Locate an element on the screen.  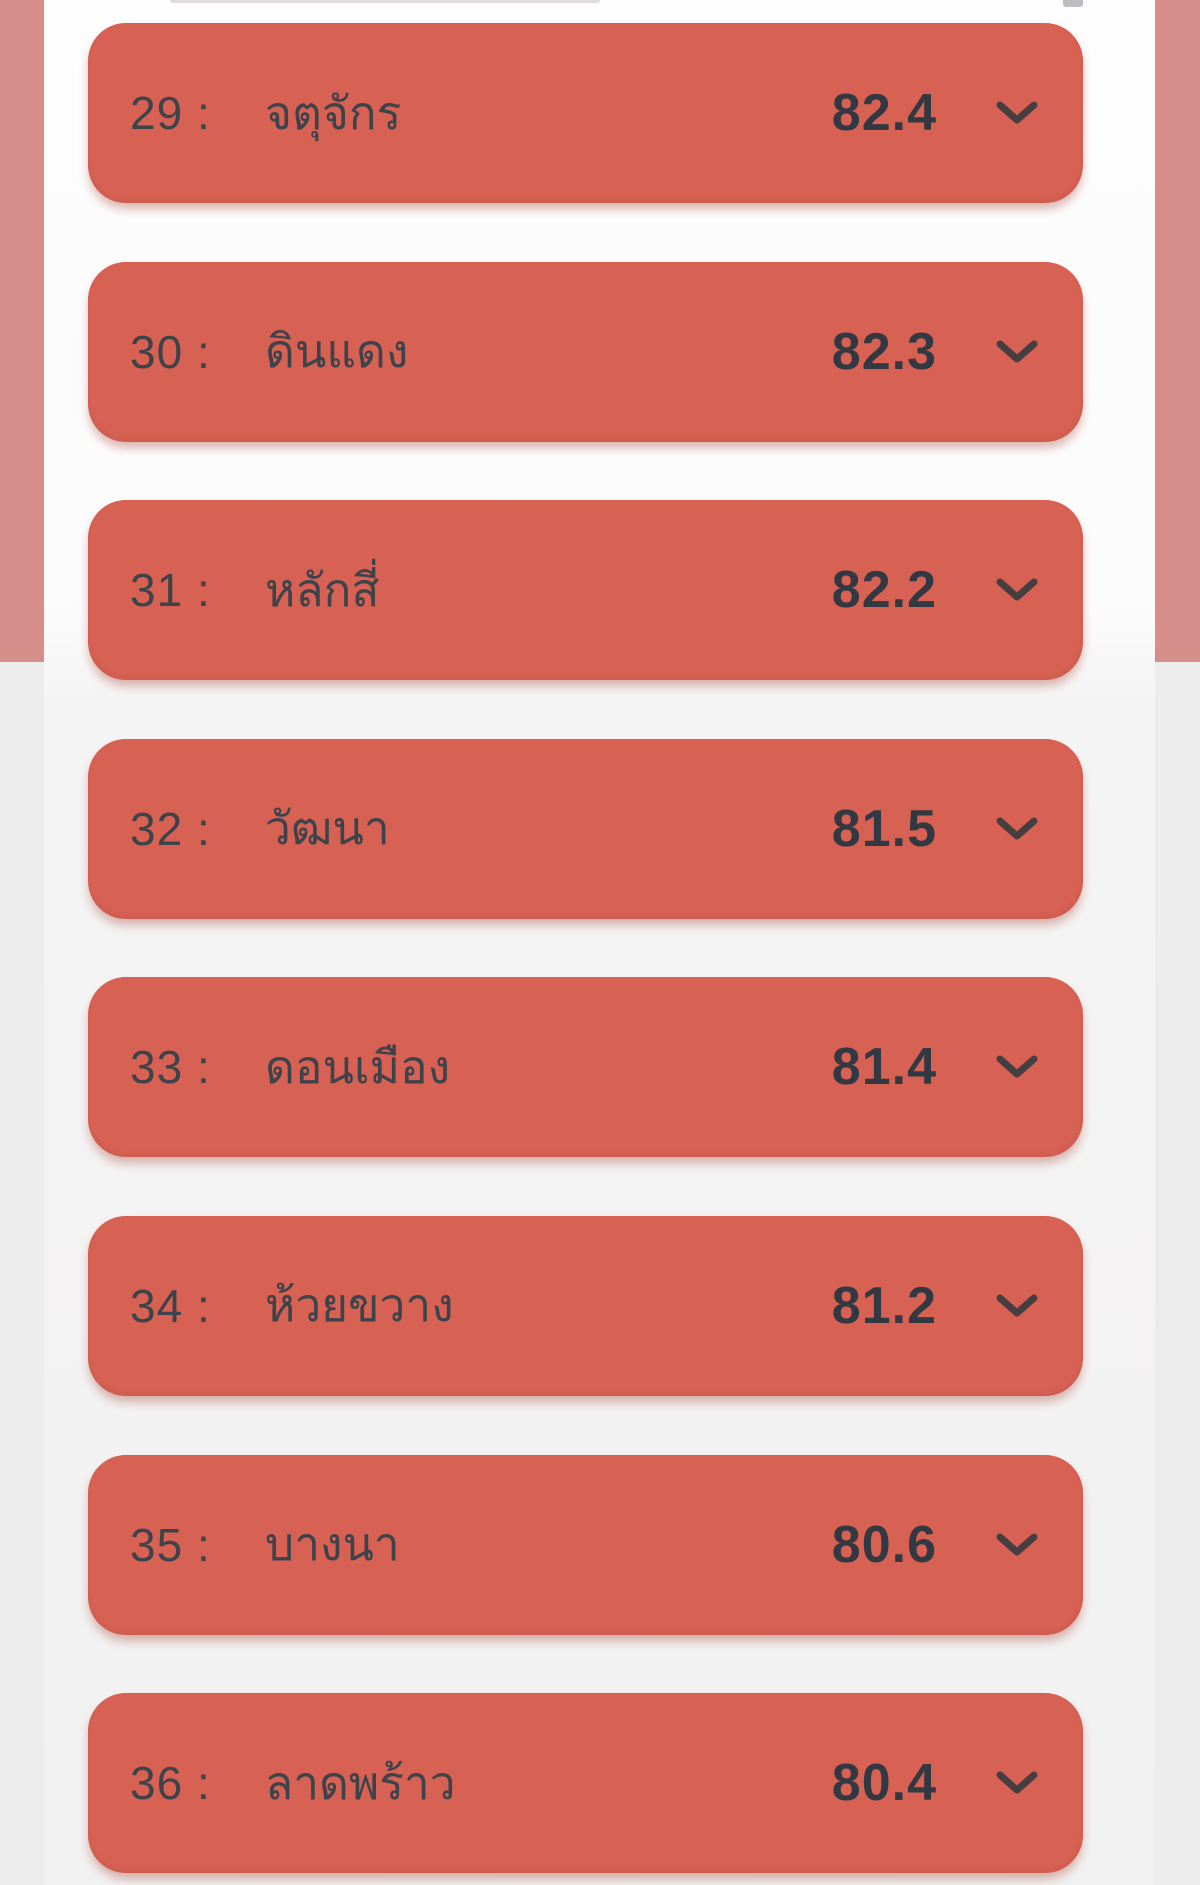
district-row-35: 35 : บางนา 80.6 is located at coordinates (585, 1544).